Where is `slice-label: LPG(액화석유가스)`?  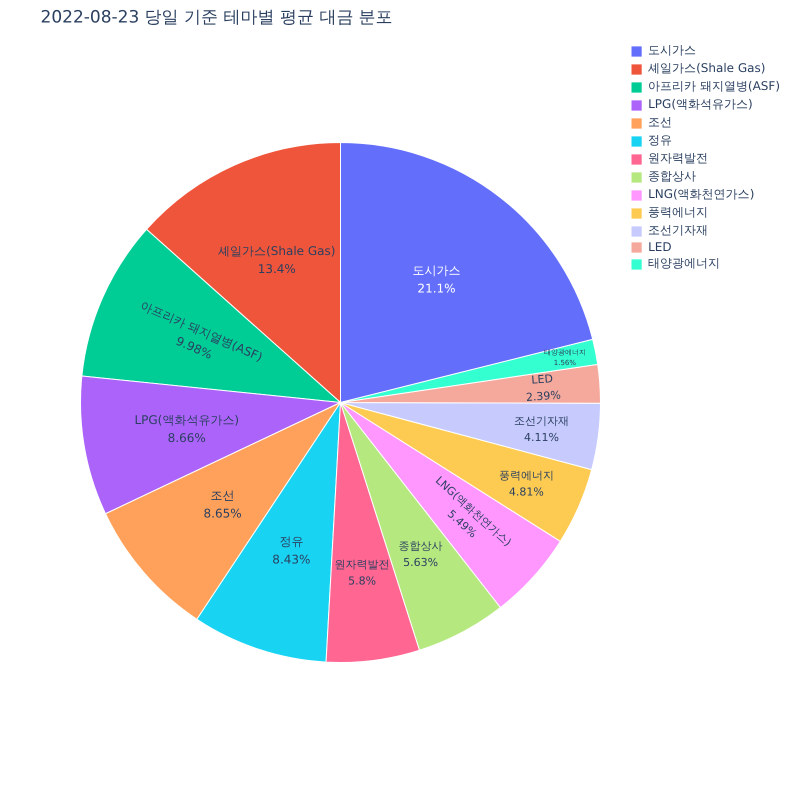
slice-label: LPG(액화석유가스) is located at coordinates (187, 419).